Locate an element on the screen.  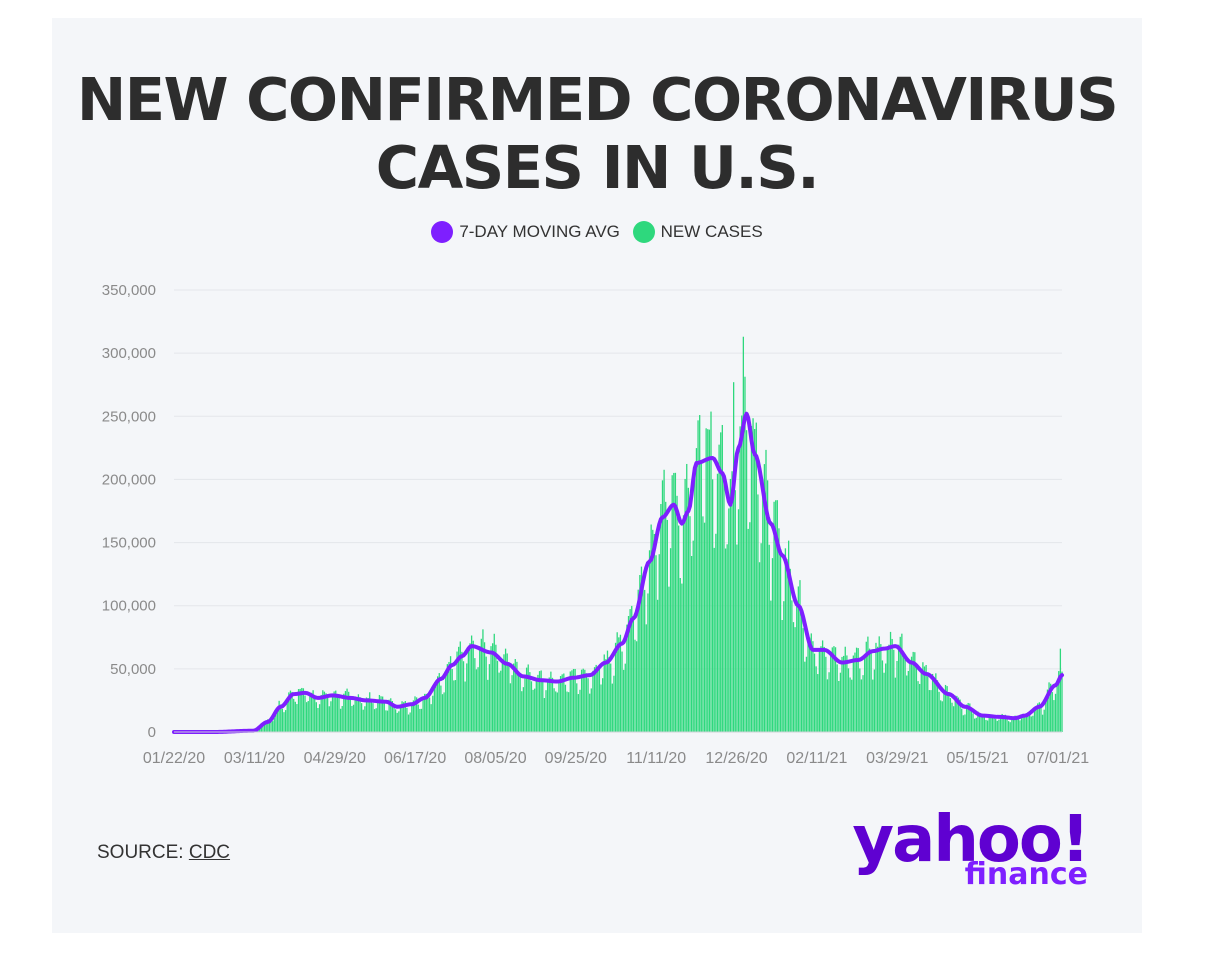
x-tick-label: 09/25/20 is located at coordinates (576, 758).